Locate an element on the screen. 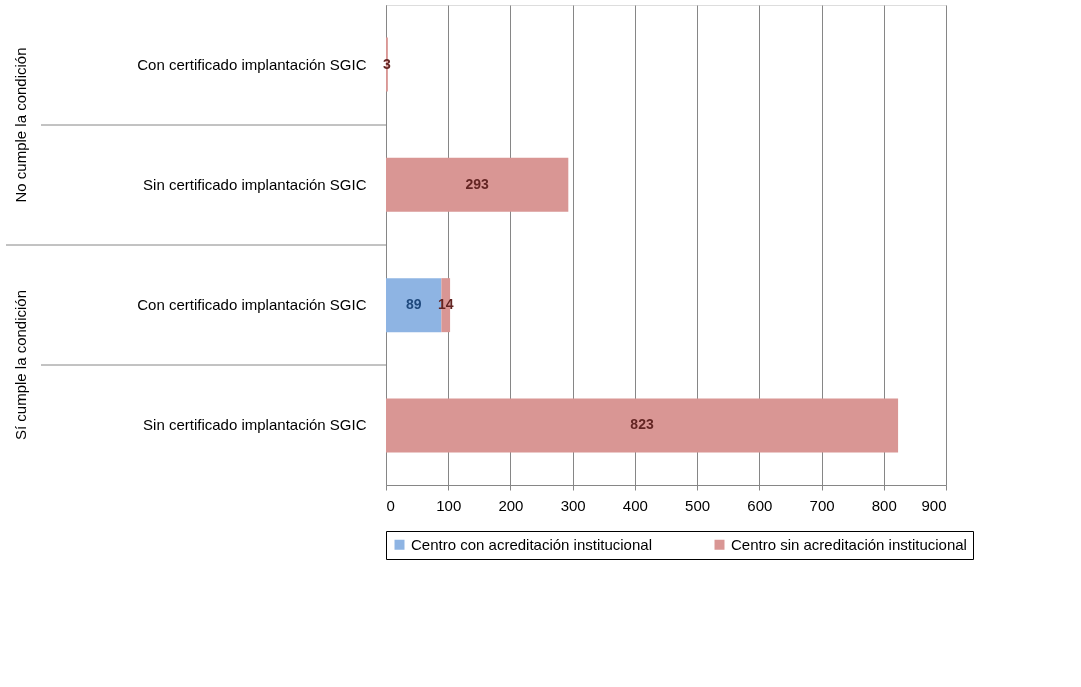 This screenshot has width=1081, height=687. x-tick-label: 100 is located at coordinates (449, 505).